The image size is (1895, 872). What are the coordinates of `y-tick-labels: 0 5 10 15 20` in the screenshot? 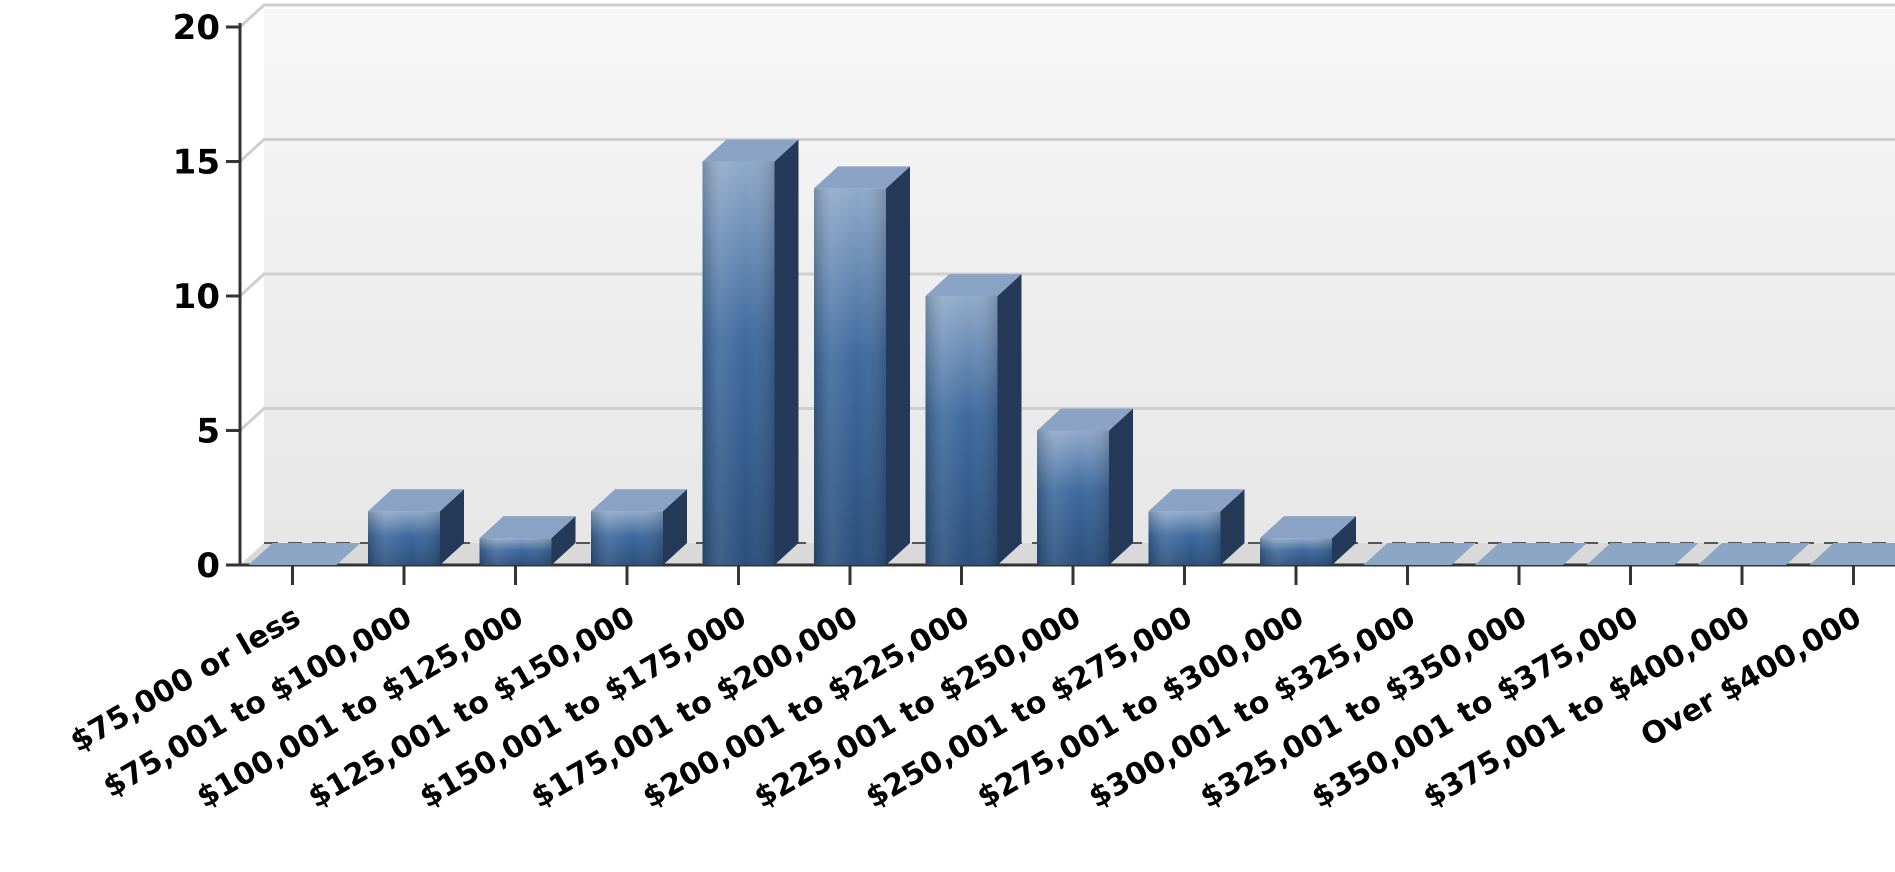 It's located at (196, 297).